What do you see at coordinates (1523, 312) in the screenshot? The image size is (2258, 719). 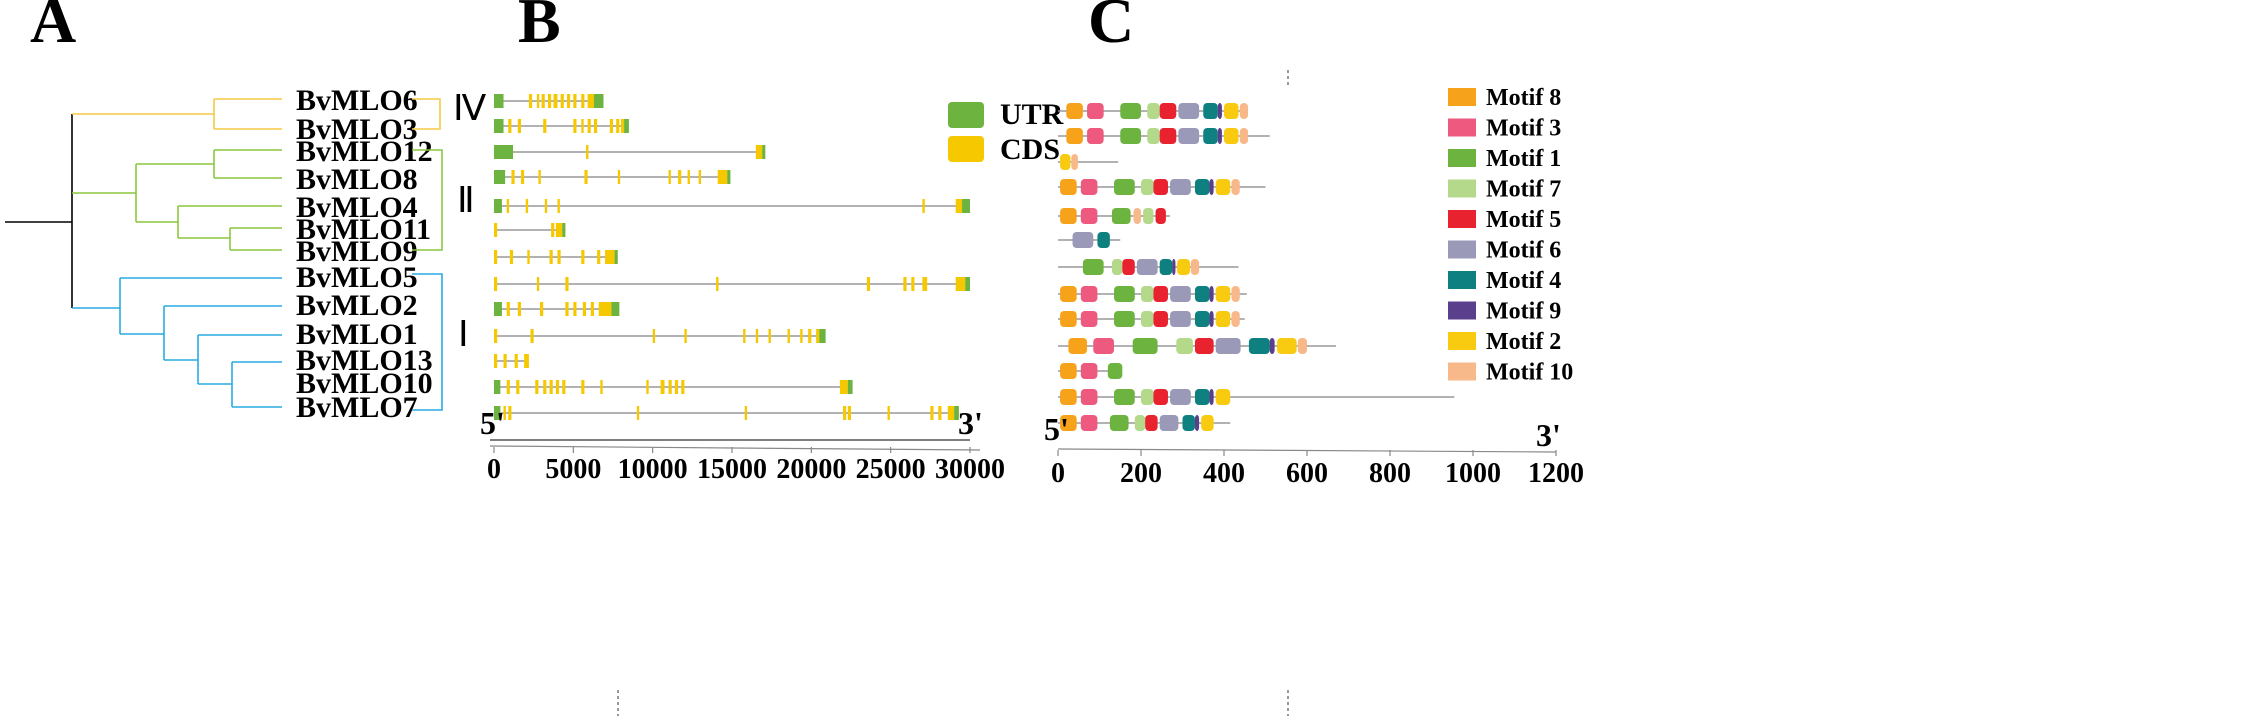 I see `motif-legend-label: Motif 9` at bounding box center [1523, 312].